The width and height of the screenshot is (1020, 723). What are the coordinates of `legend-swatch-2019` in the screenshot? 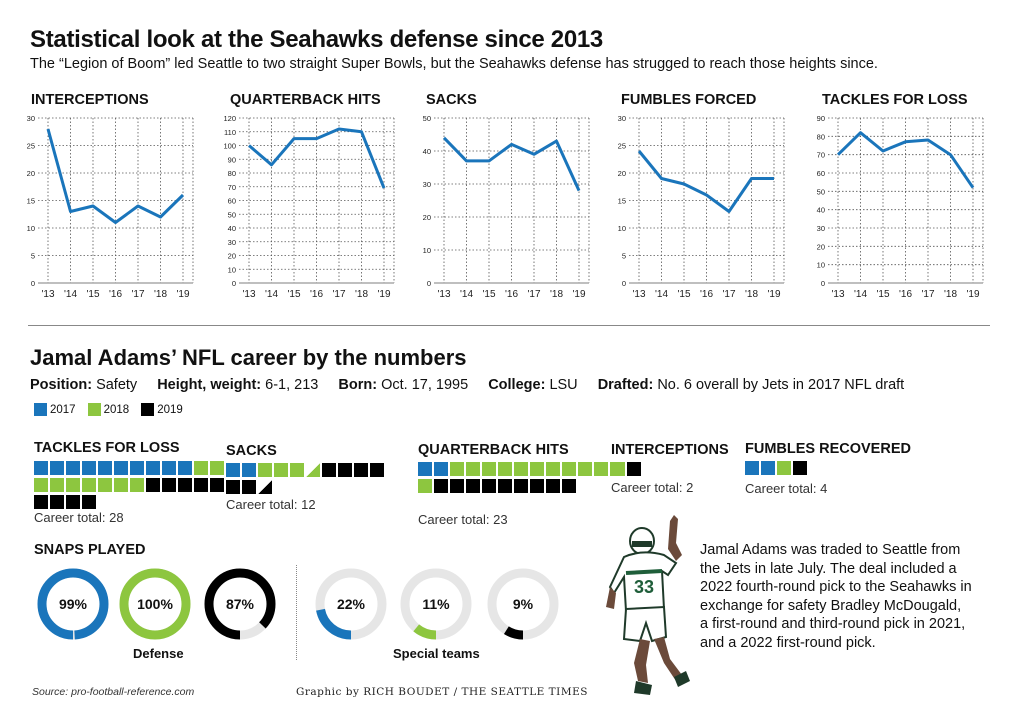 It's located at (148, 409).